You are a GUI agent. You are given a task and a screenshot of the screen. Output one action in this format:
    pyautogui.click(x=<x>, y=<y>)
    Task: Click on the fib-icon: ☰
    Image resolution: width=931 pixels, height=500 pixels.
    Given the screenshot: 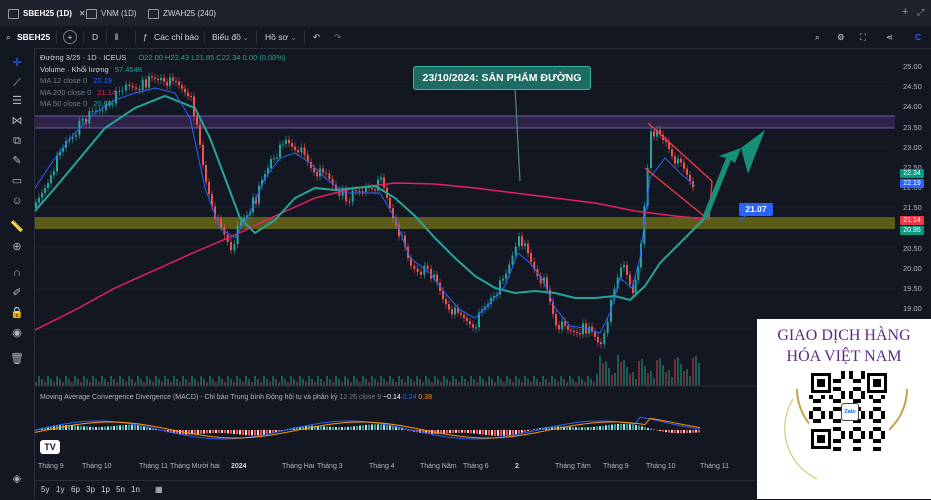 What is the action you would take?
    pyautogui.click(x=17, y=101)
    